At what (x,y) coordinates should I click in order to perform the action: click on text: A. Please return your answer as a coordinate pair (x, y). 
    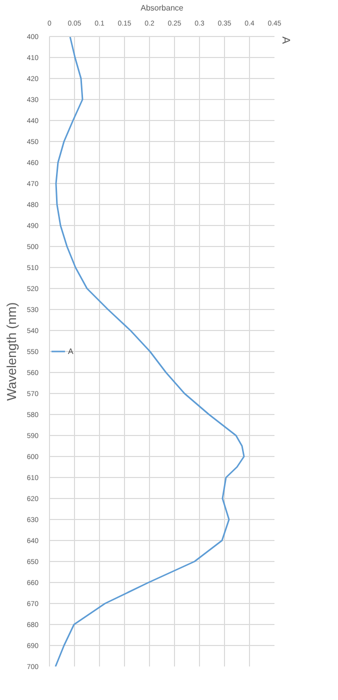
    Looking at the image, I should click on (71, 351).